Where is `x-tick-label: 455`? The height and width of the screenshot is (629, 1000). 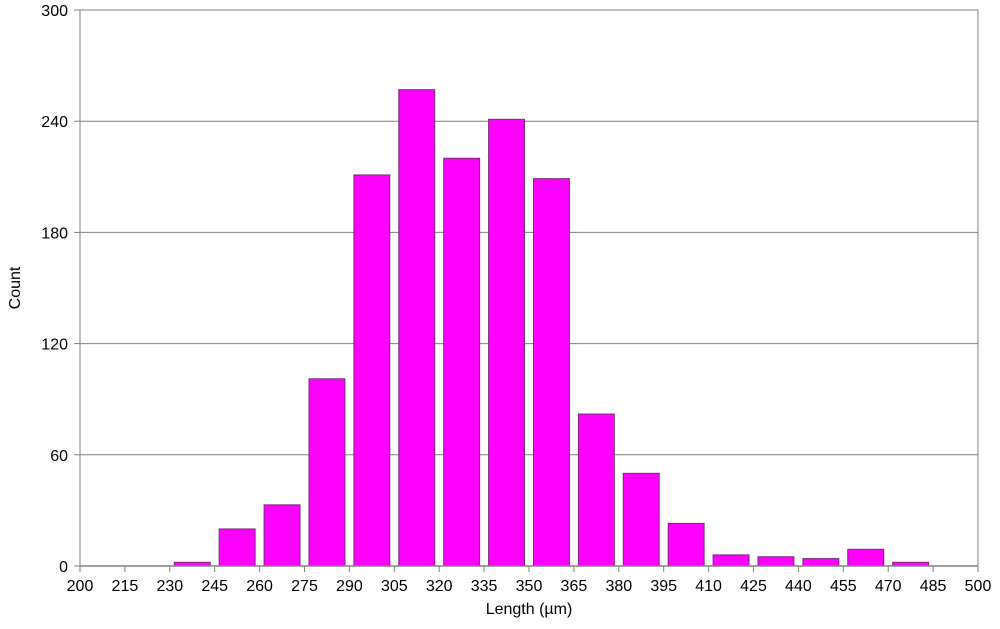
x-tick-label: 455 is located at coordinates (843, 586).